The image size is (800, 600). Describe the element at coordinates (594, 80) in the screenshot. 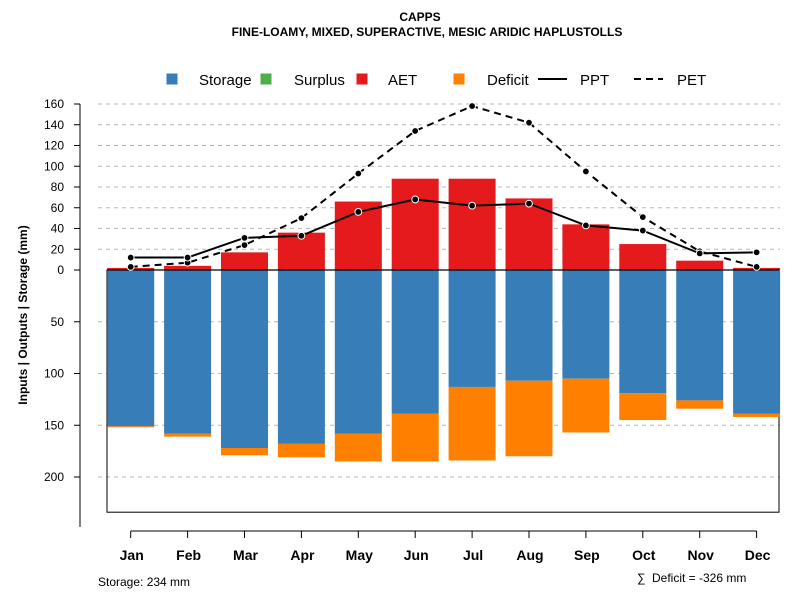

I see `legend-label-ppt: PPT` at that location.